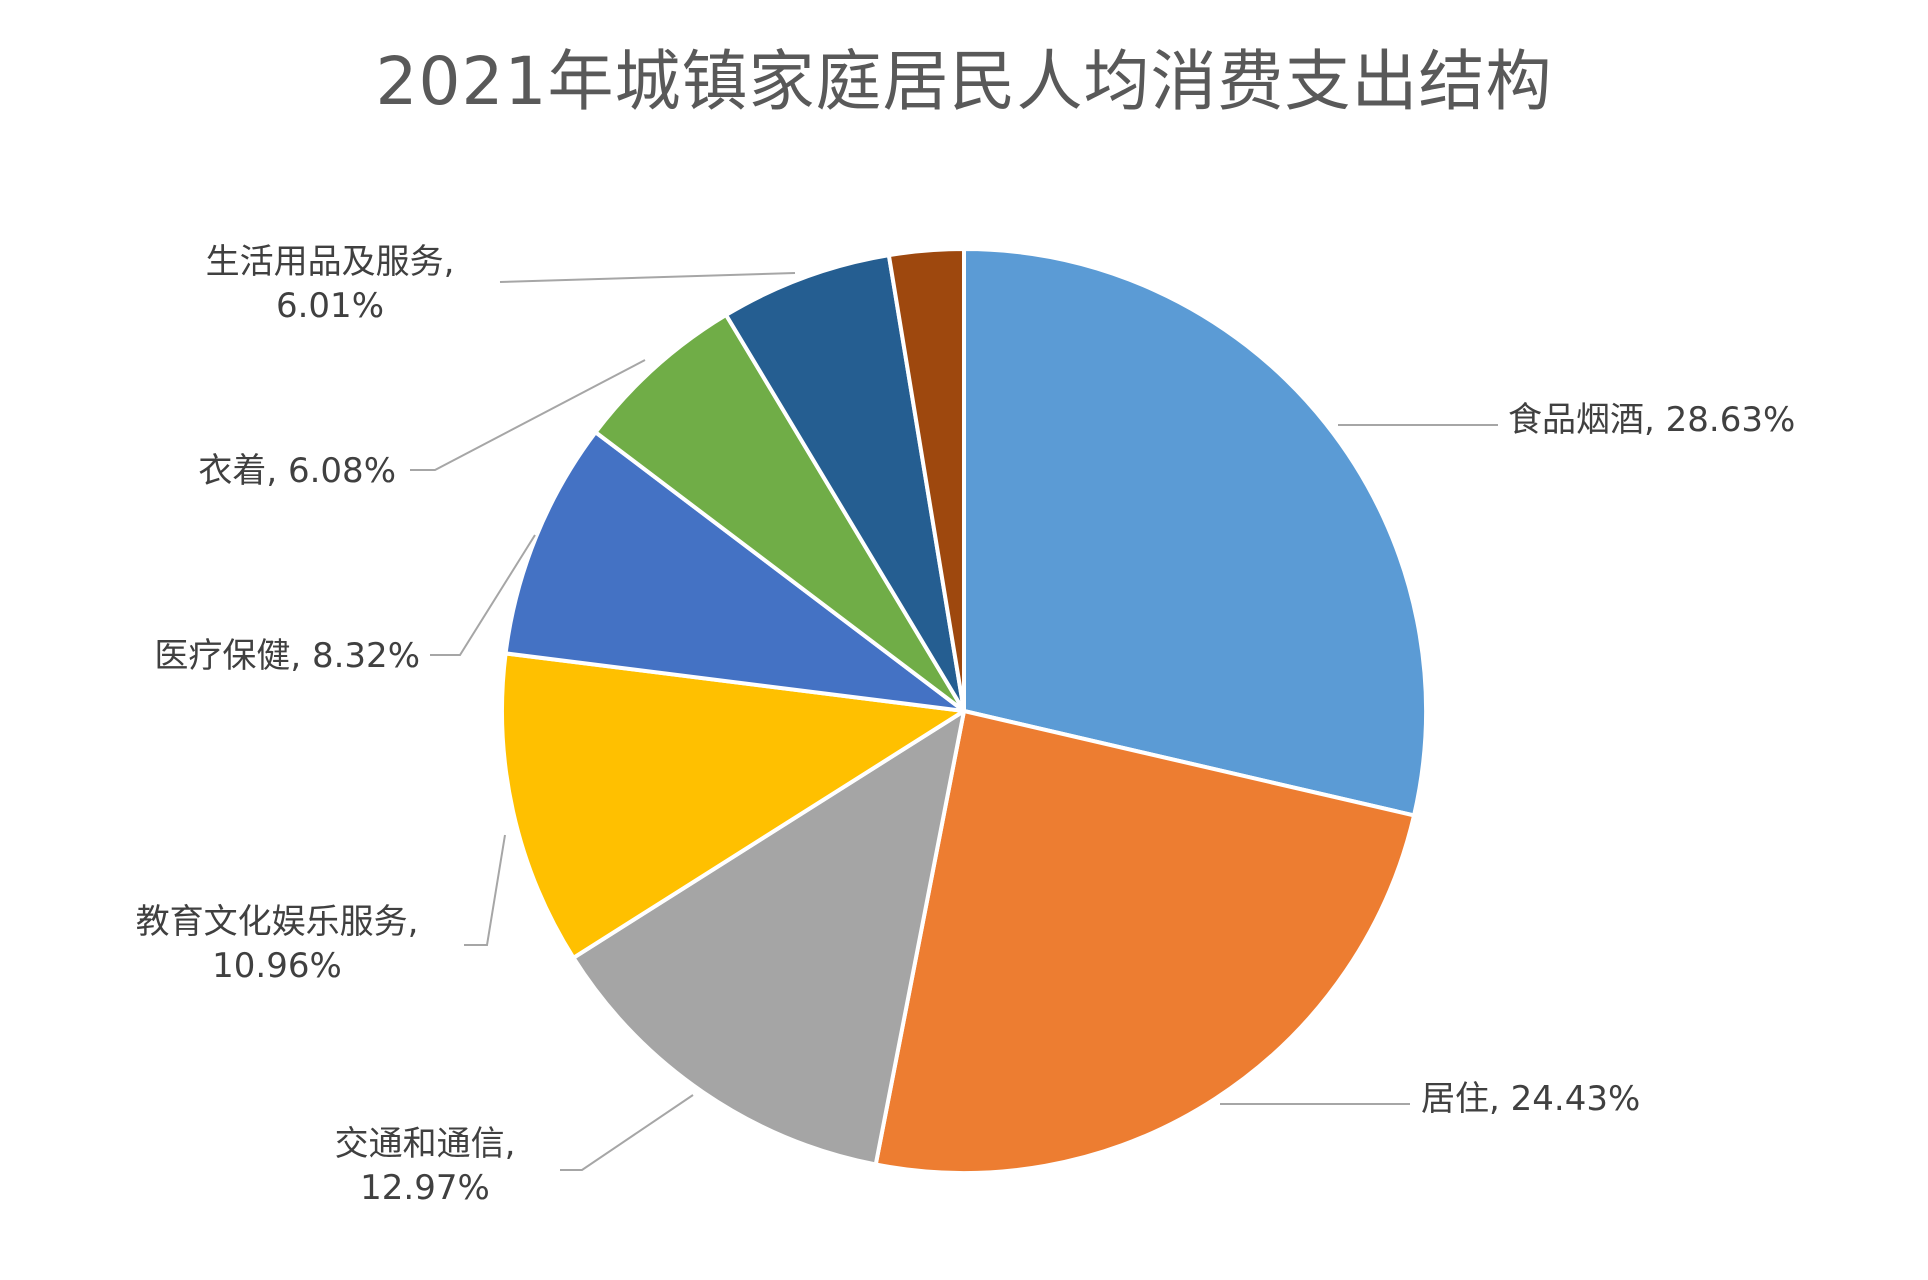  Describe the element at coordinates (238, 471) in the screenshot. I see `label-clothing-name: 衣着,` at that location.